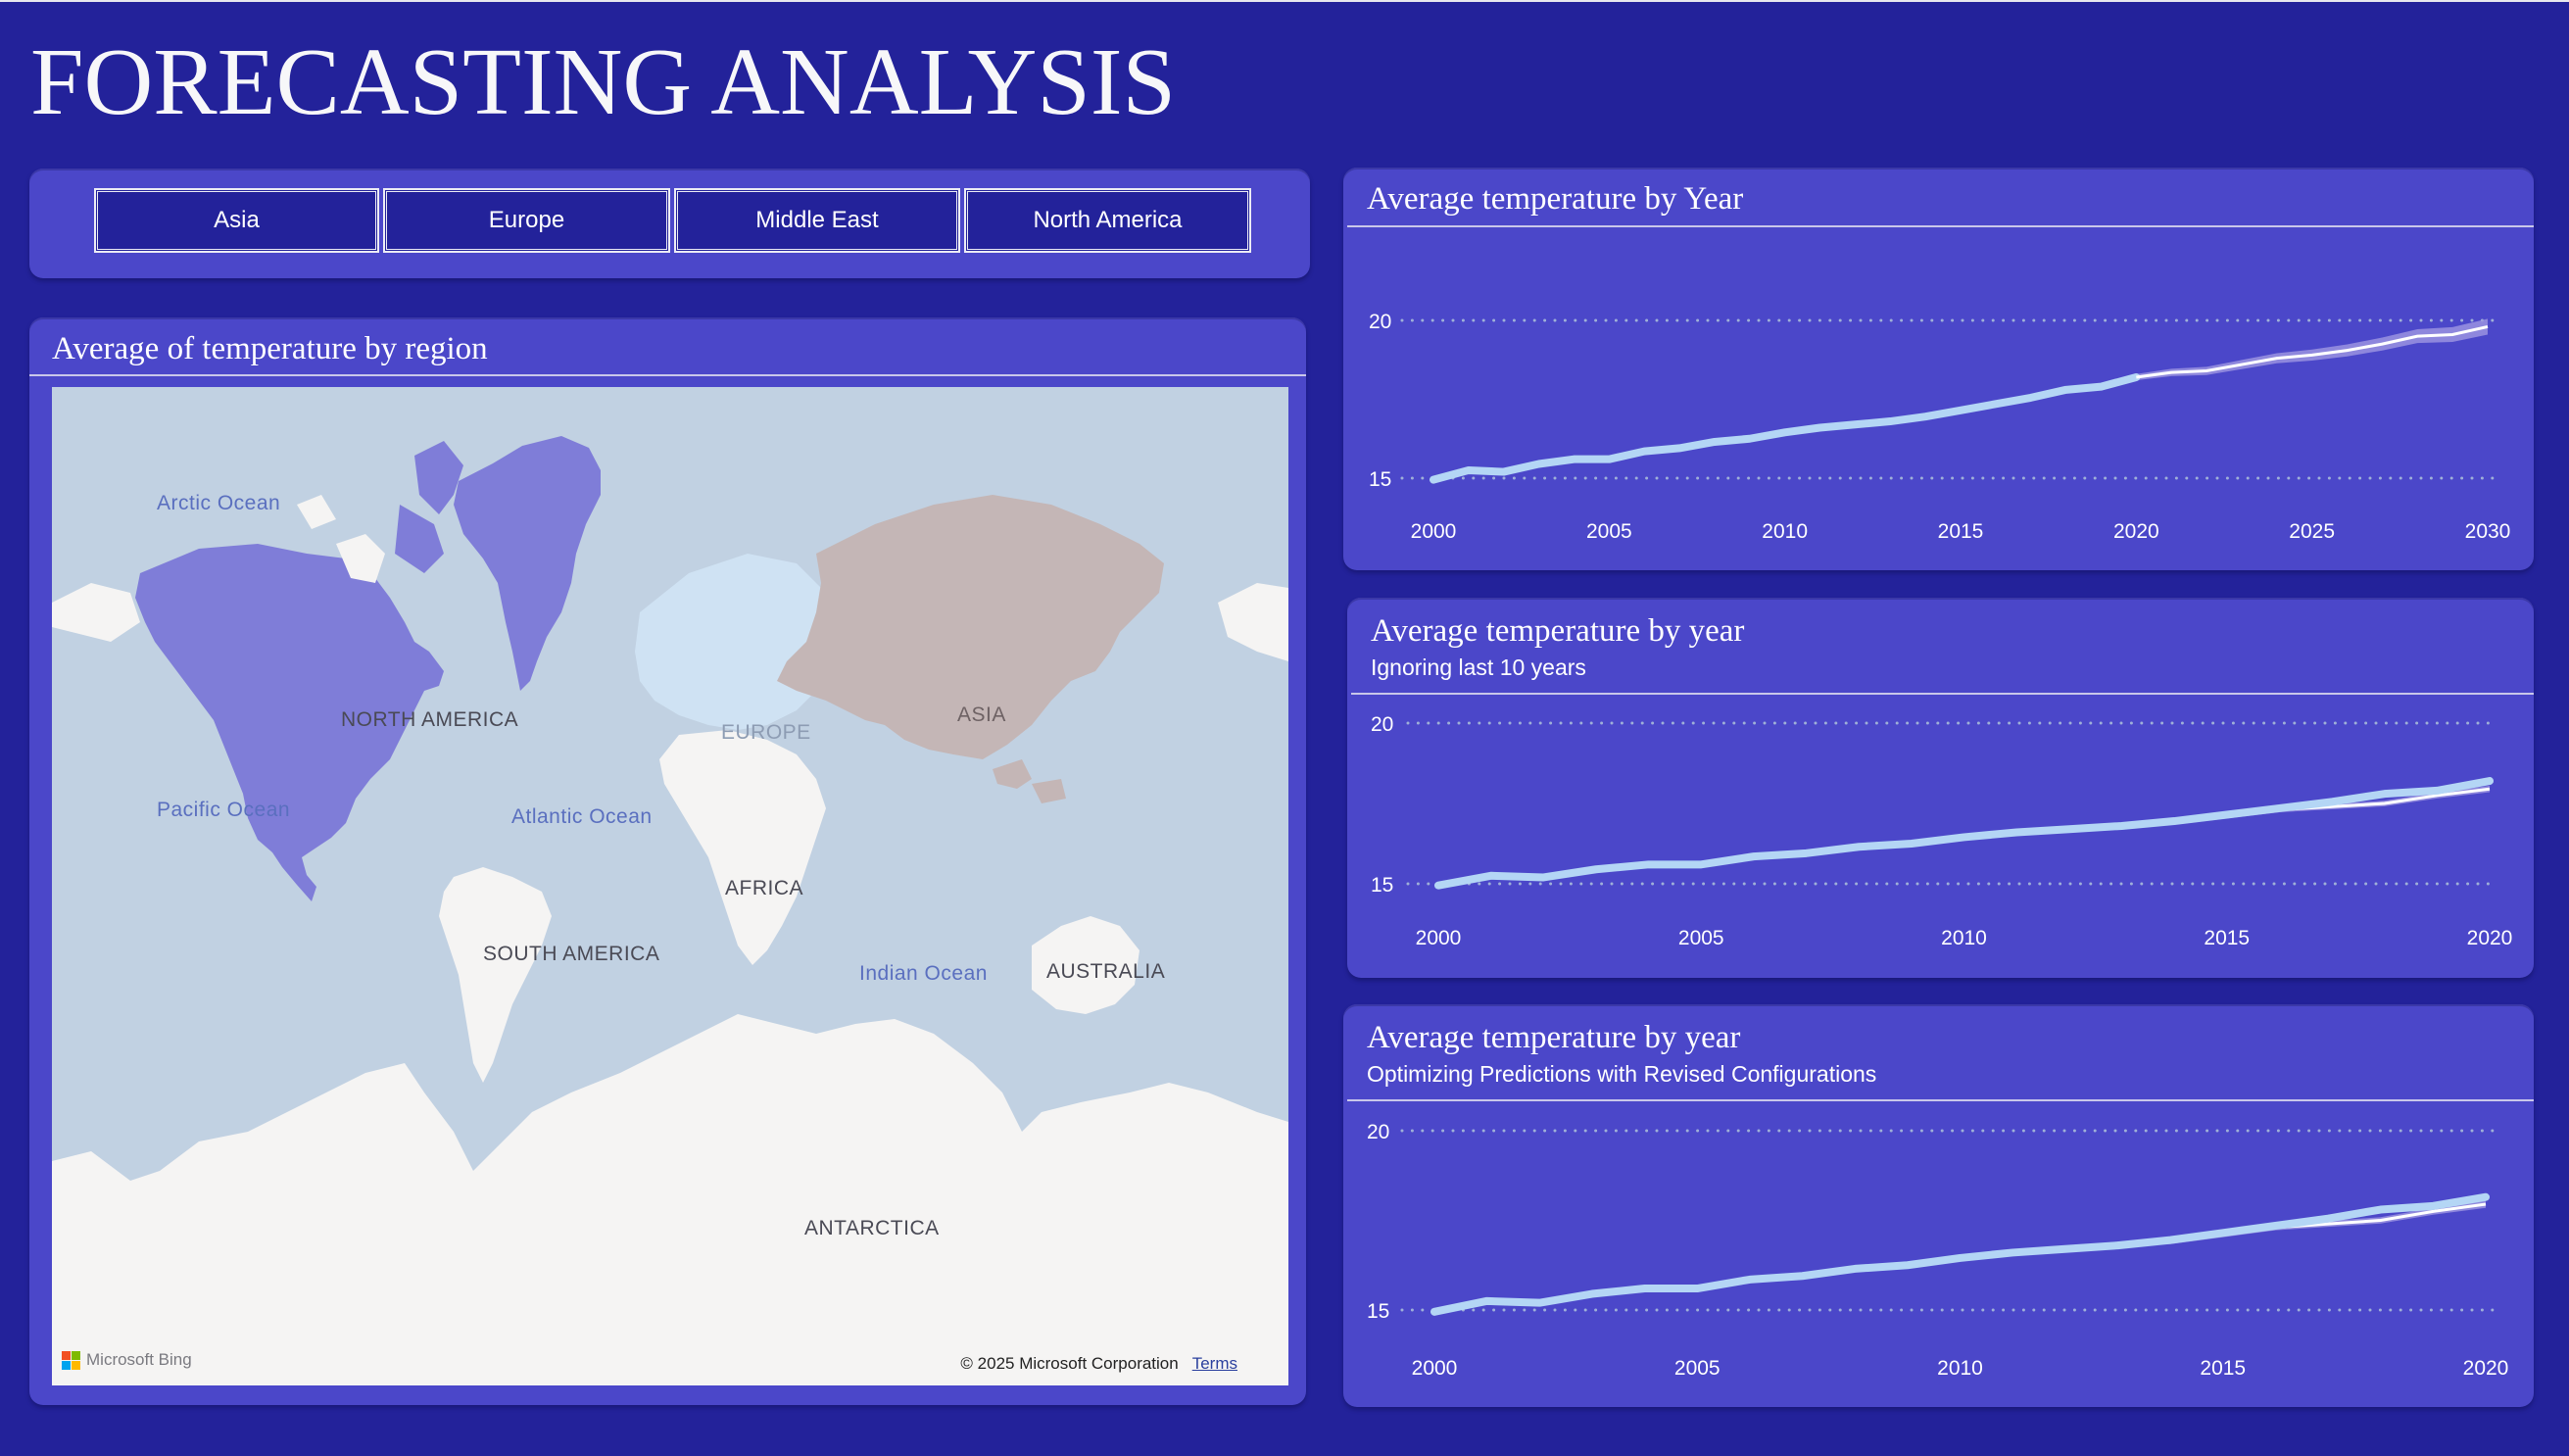 The height and width of the screenshot is (1456, 2569). What do you see at coordinates (2488, 531) in the screenshot?
I see `x-axis-tick: 2030` at bounding box center [2488, 531].